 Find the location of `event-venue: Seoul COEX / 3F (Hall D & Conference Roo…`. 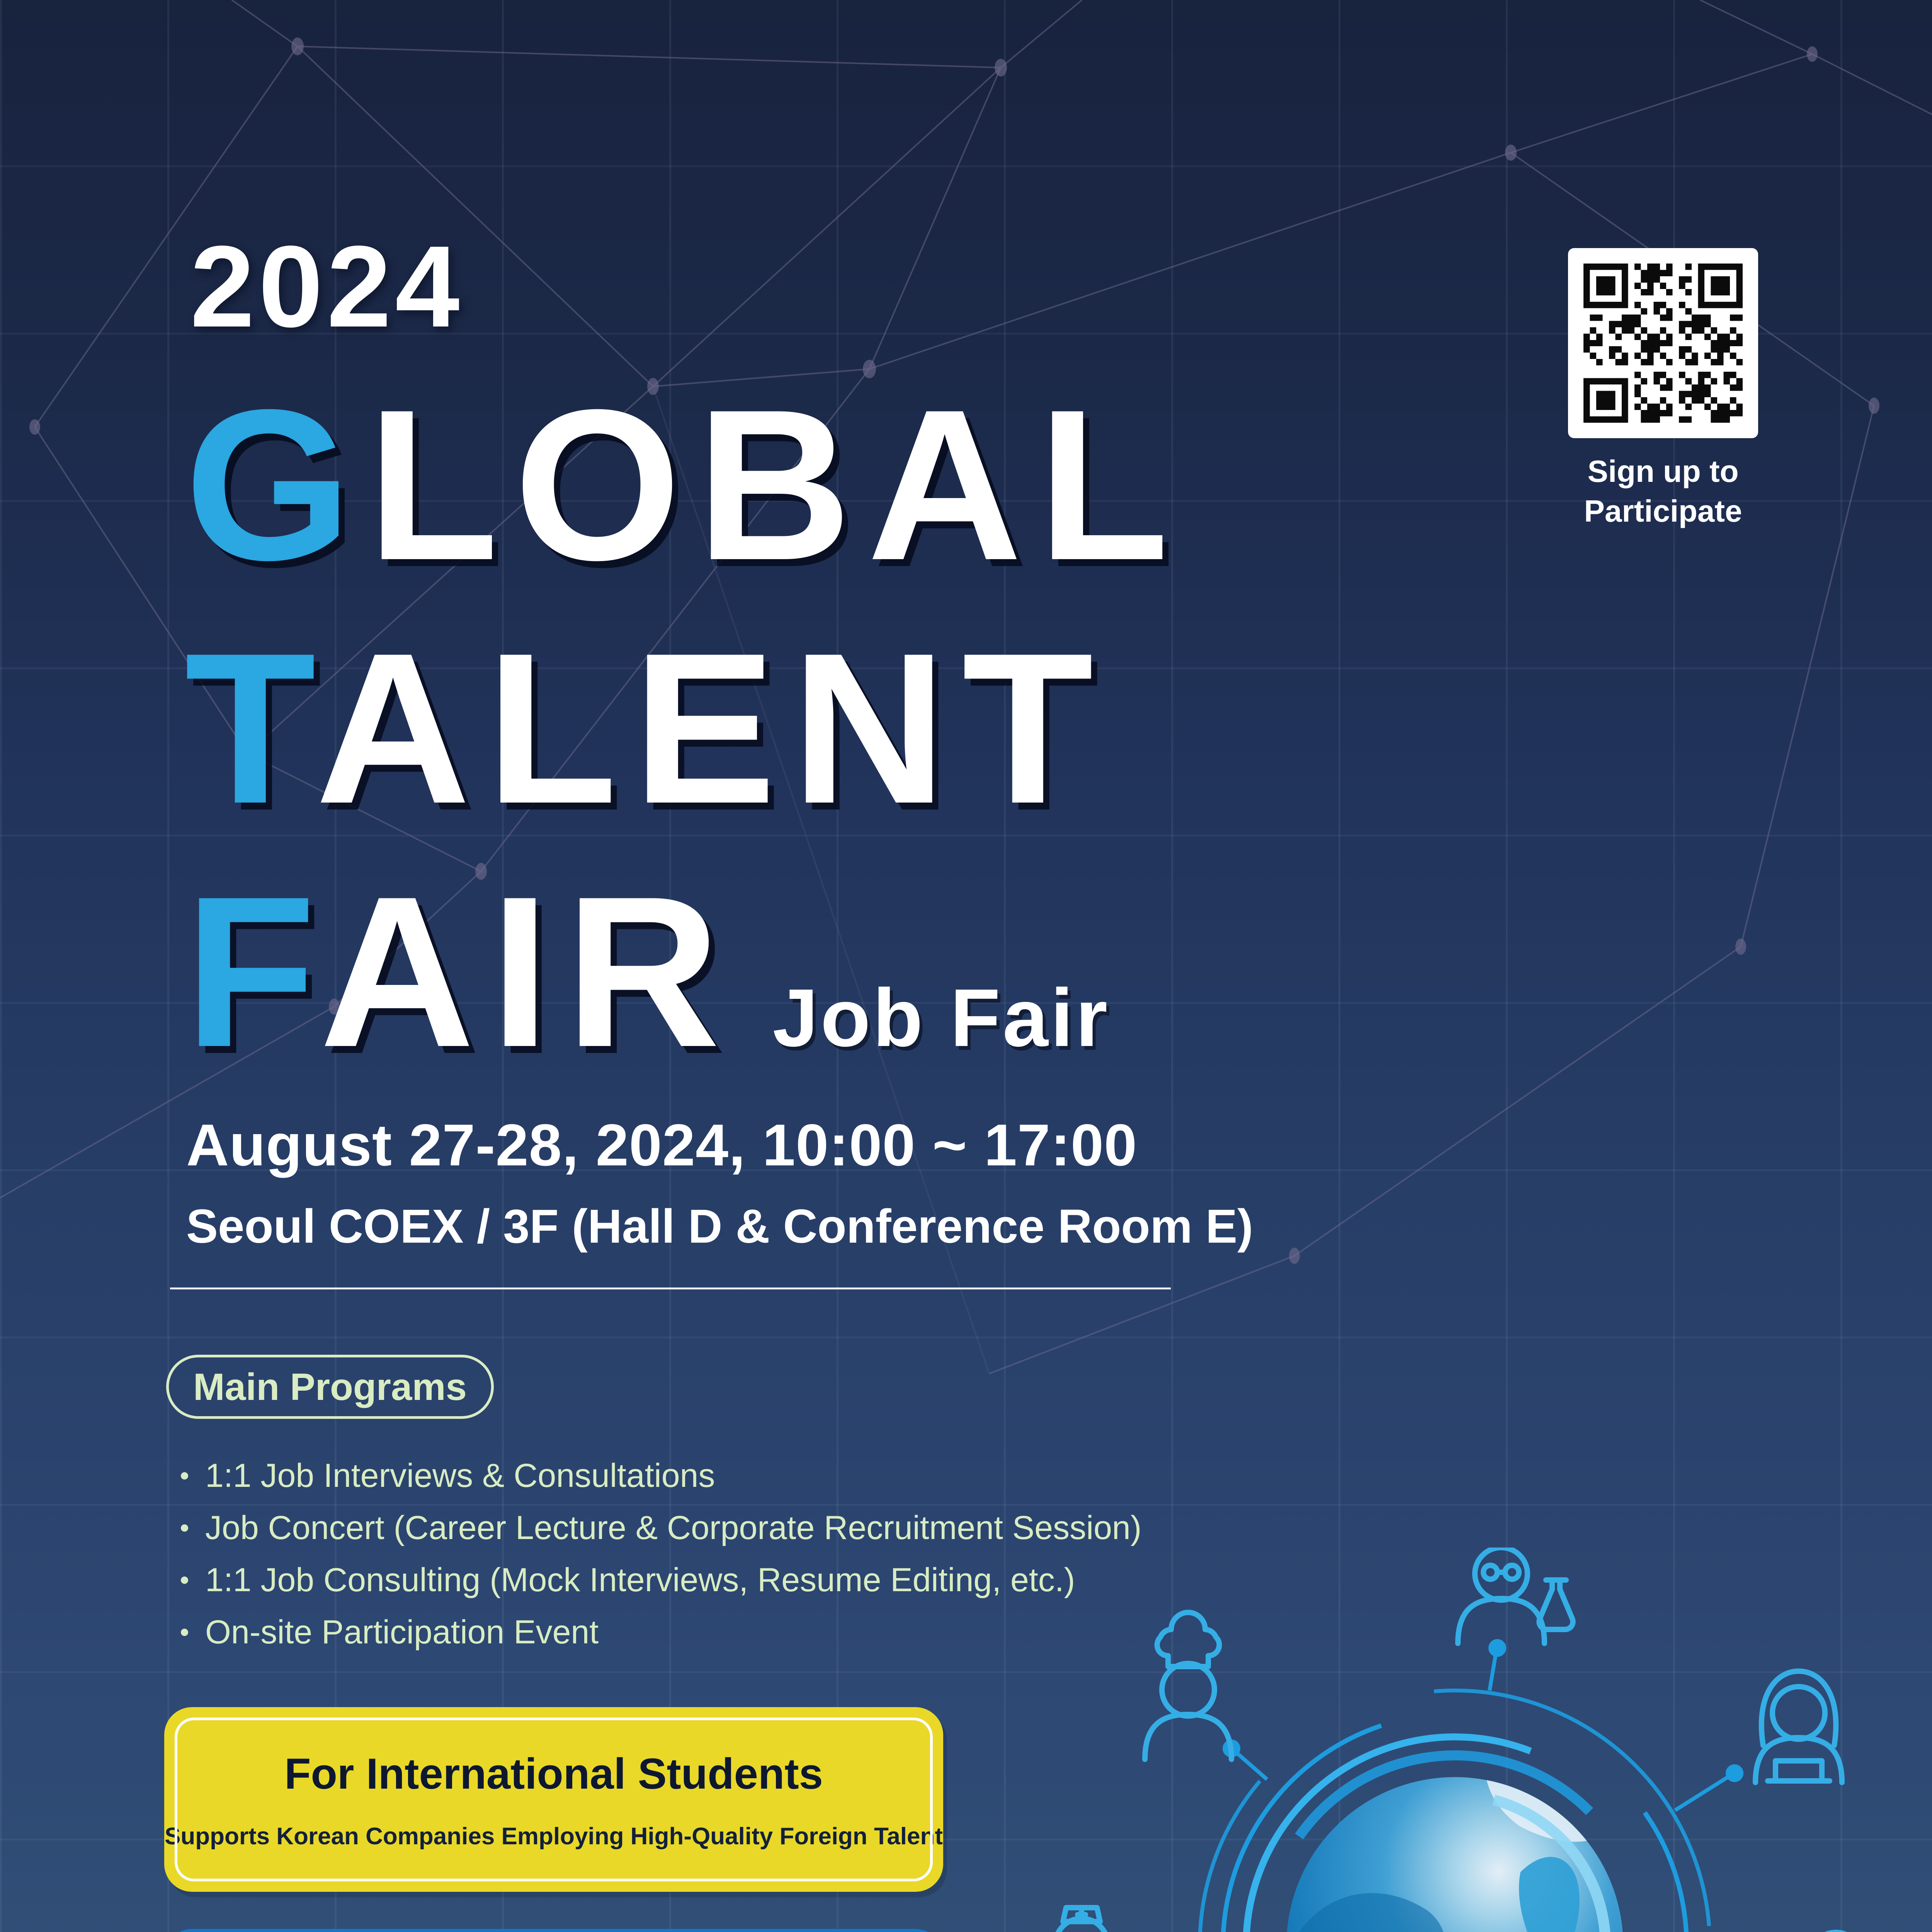

event-venue: Seoul COEX / 3F (Hall D & Conference Roo… is located at coordinates (720, 1227).